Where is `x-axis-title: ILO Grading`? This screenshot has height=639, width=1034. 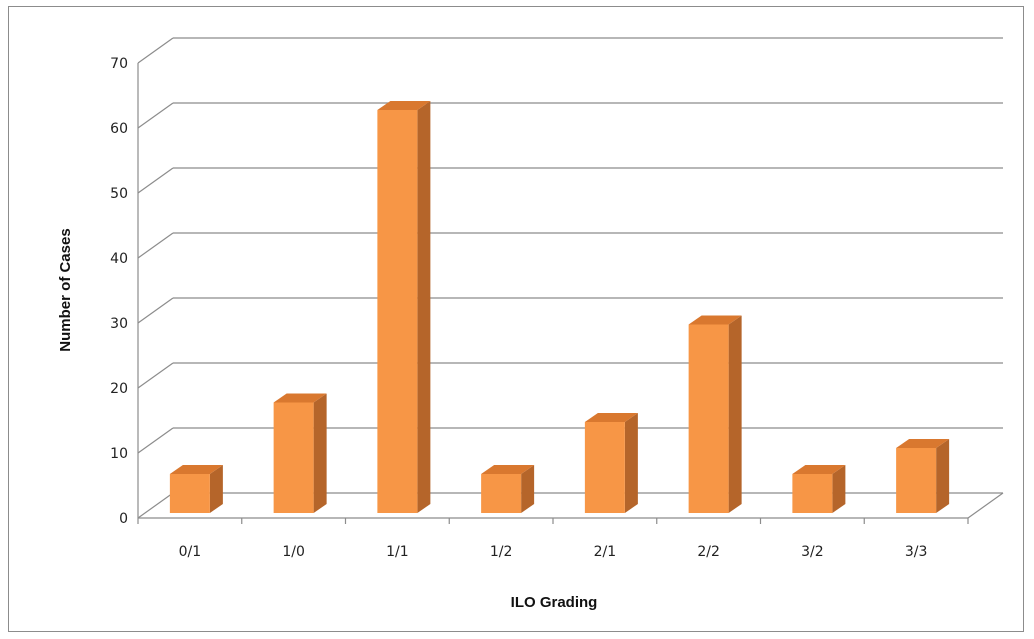 x-axis-title: ILO Grading is located at coordinates (554, 602).